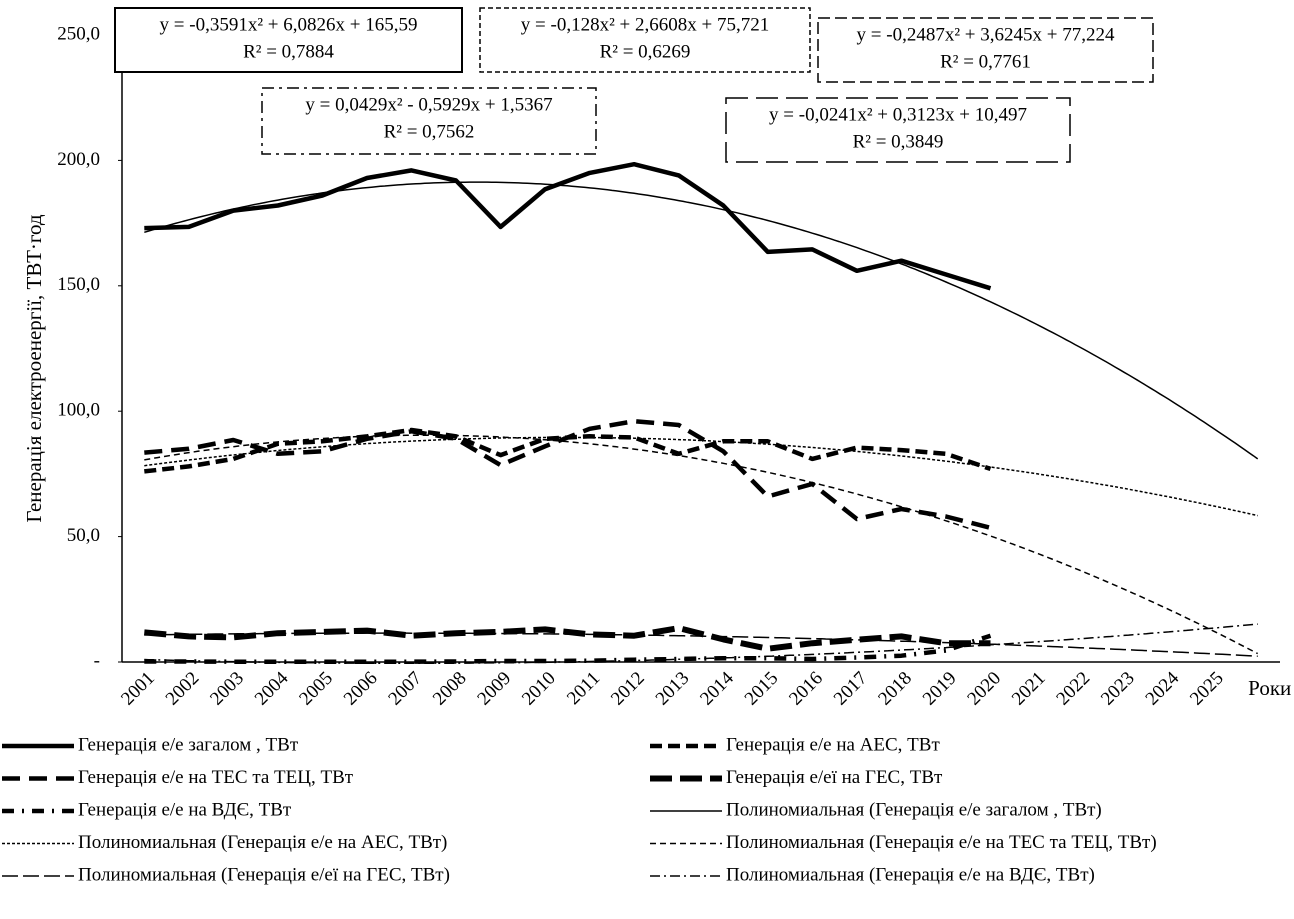  What do you see at coordinates (185, 809) in the screenshot?
I see `legend-label: Генерація е/е на ВДЄ, ТВт` at bounding box center [185, 809].